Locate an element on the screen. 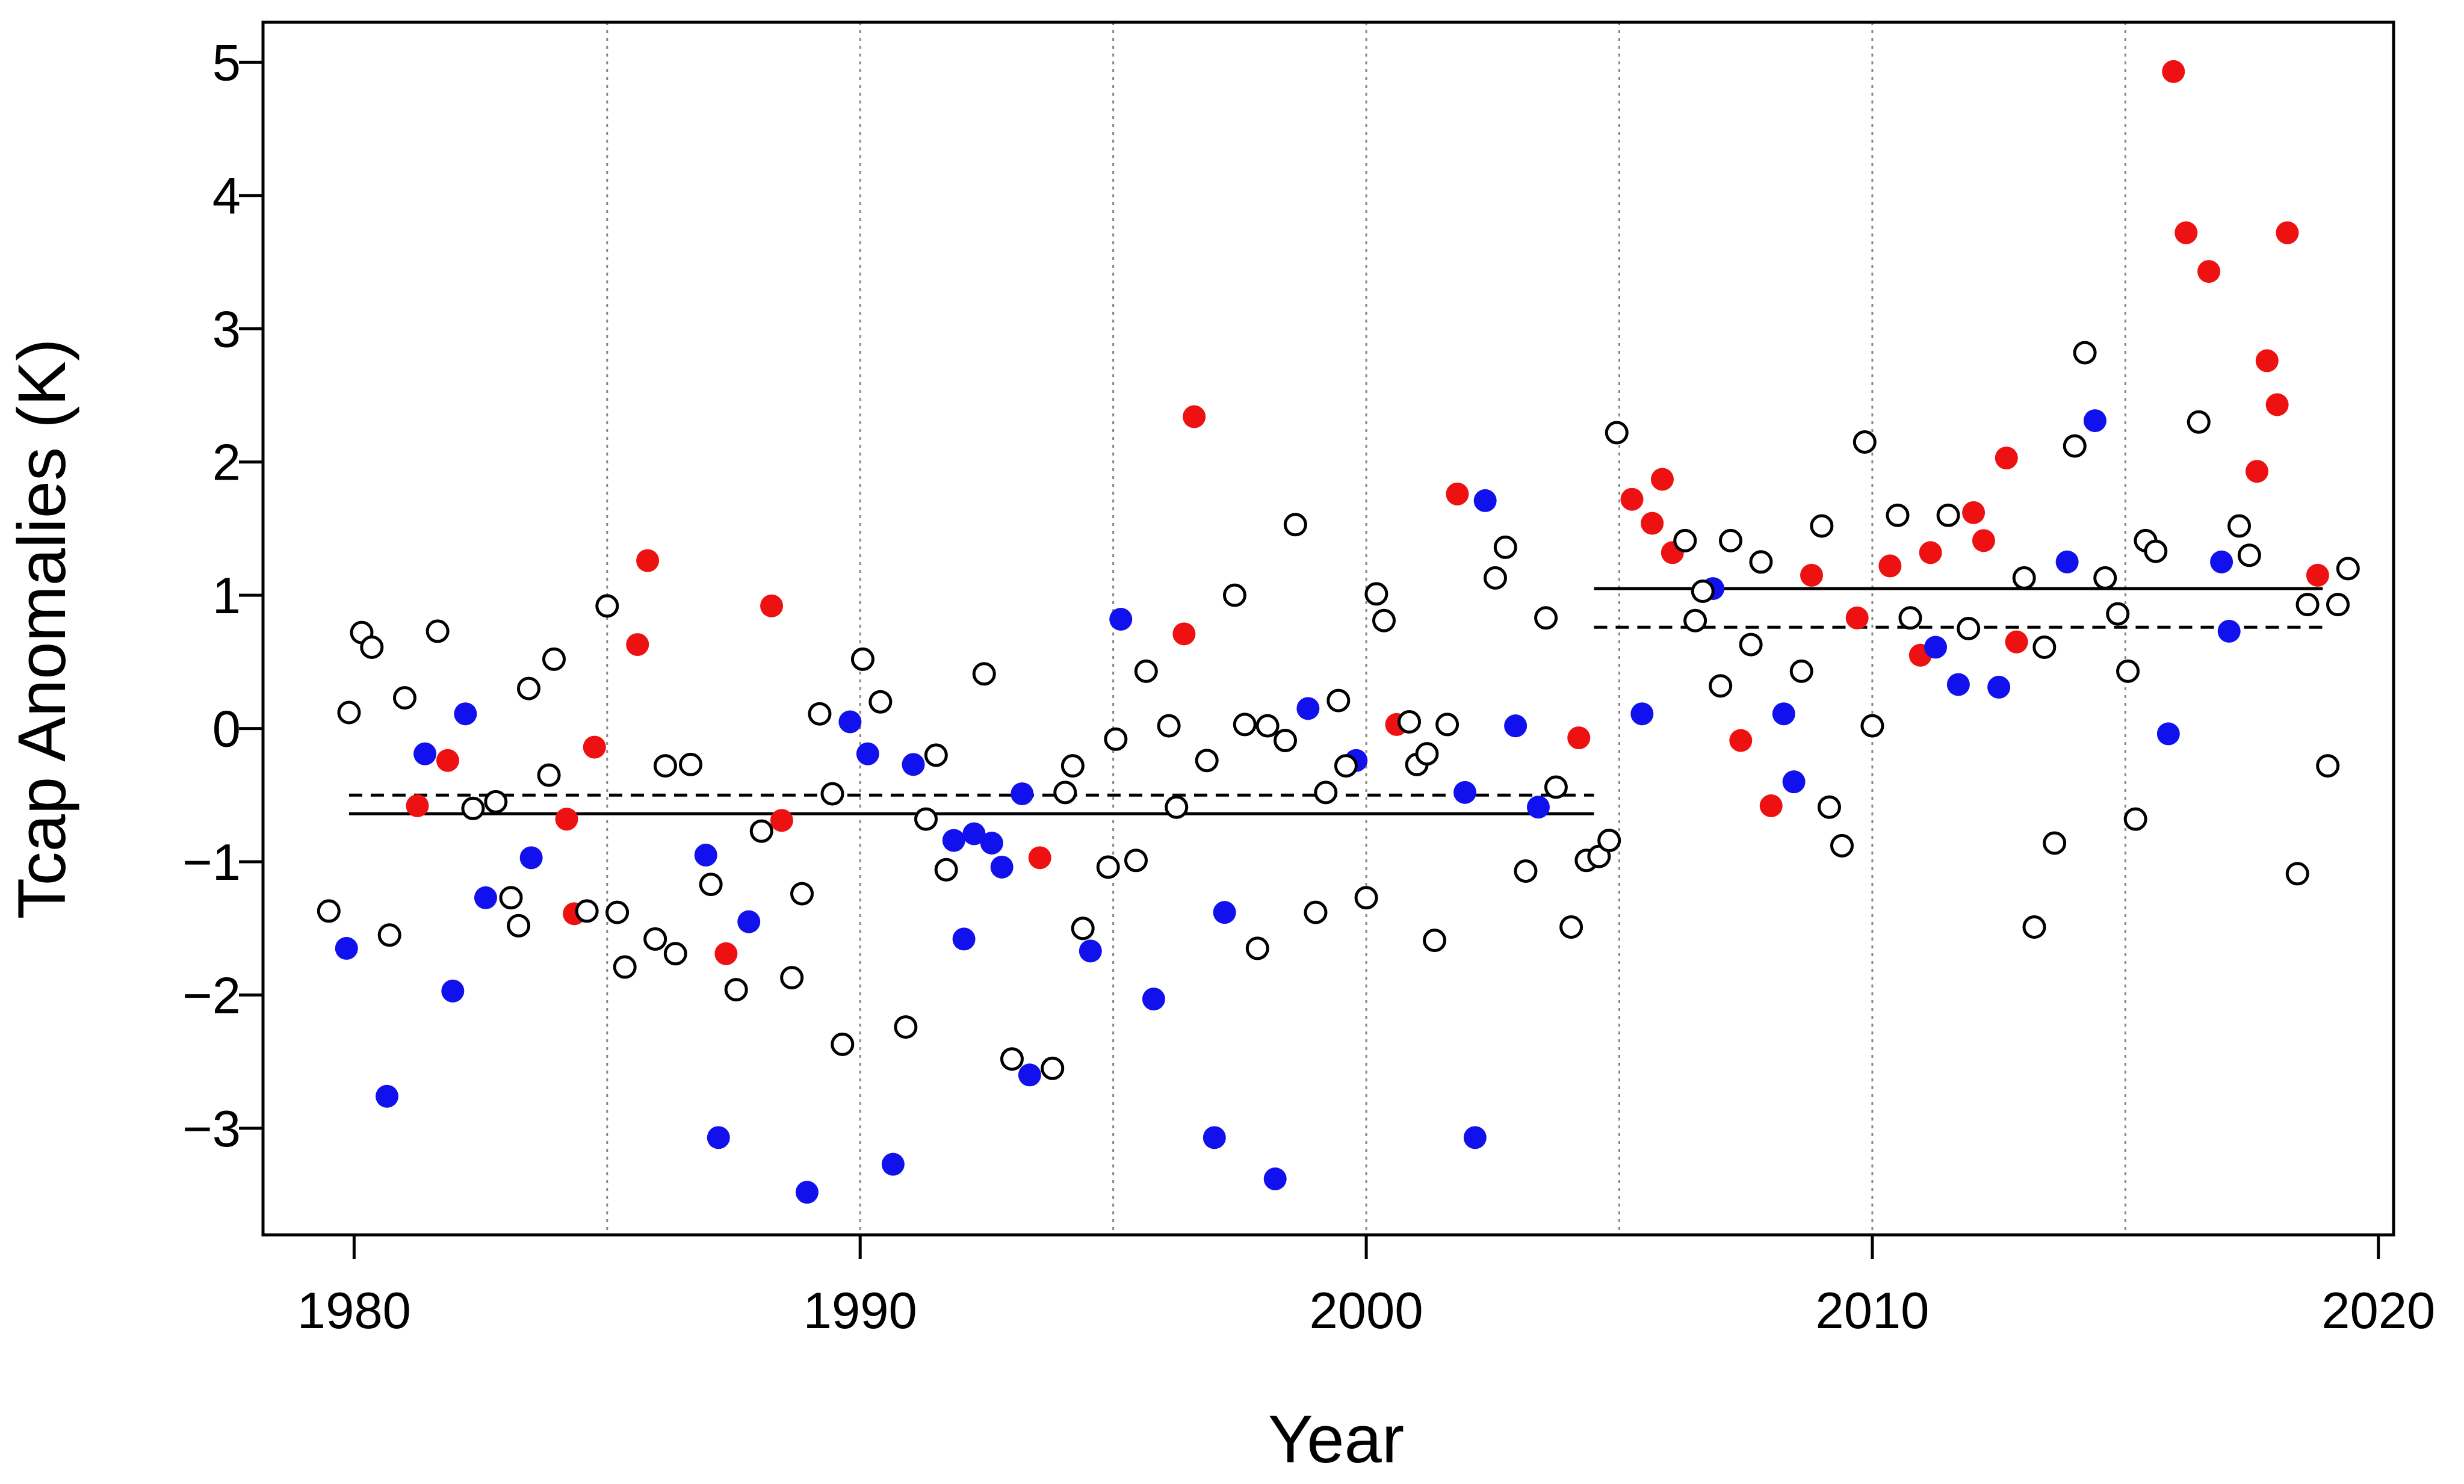  x-axis: 1980 1990 2000 2010 2020 is located at coordinates (1366, 1287).